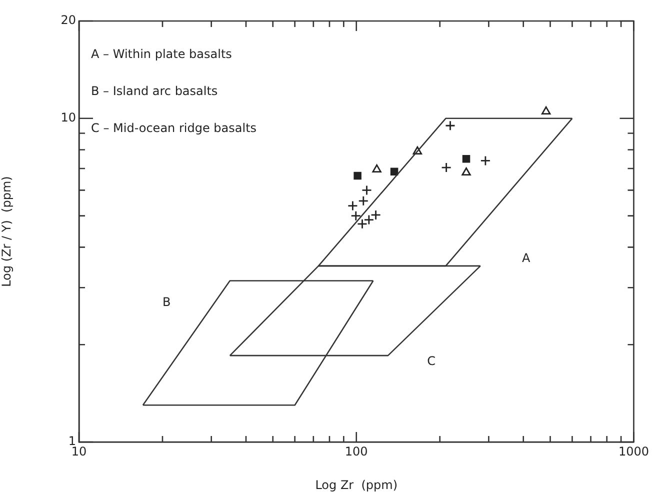 The height and width of the screenshot is (497, 652). Describe the element at coordinates (431, 361) in the screenshot. I see `annotation: C` at that location.